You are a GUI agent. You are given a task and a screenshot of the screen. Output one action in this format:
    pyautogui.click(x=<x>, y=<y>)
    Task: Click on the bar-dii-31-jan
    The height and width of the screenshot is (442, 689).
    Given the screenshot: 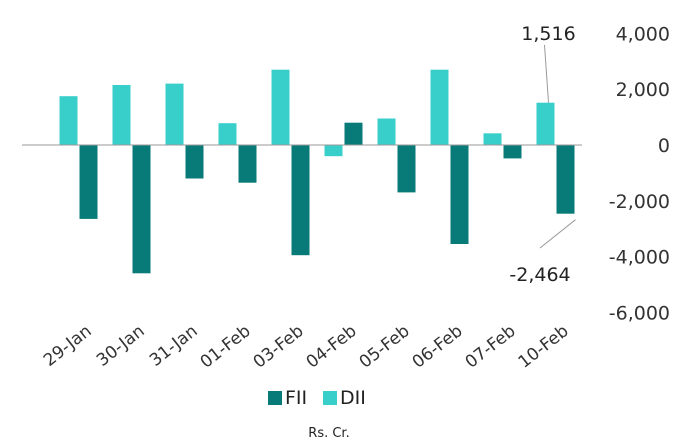 What is the action you would take?
    pyautogui.click(x=174, y=114)
    